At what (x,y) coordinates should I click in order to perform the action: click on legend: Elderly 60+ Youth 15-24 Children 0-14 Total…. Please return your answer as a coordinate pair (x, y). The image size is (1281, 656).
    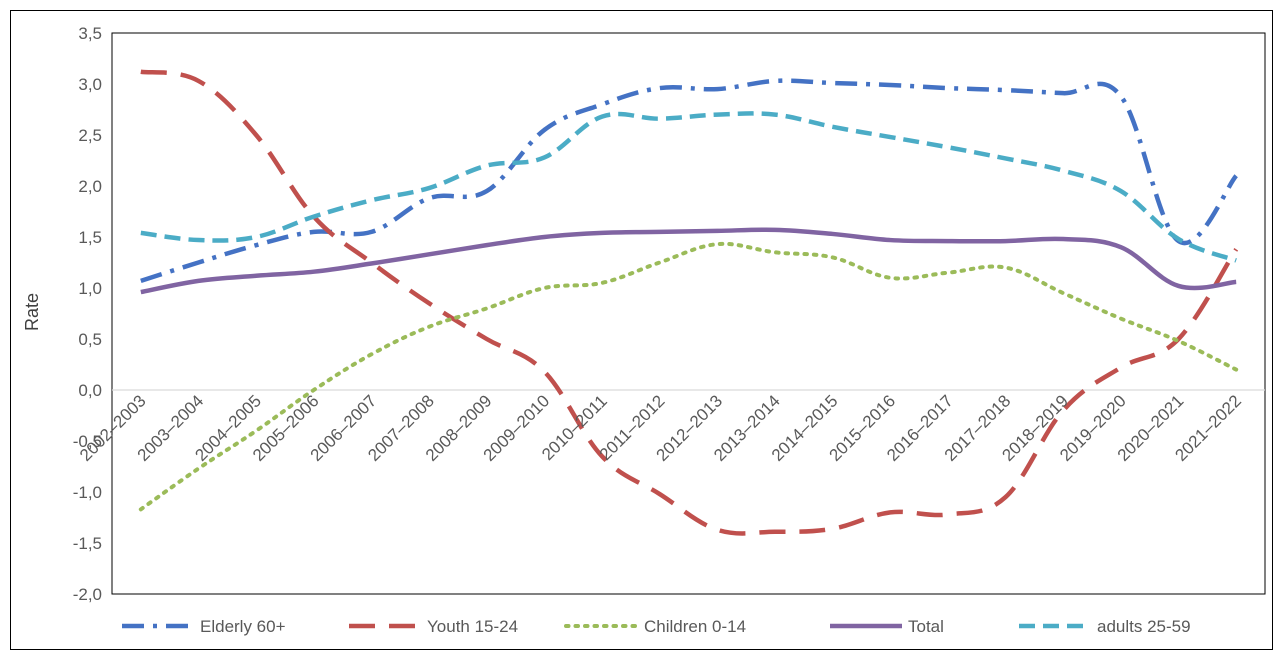
    Looking at the image, I should click on (656, 626).